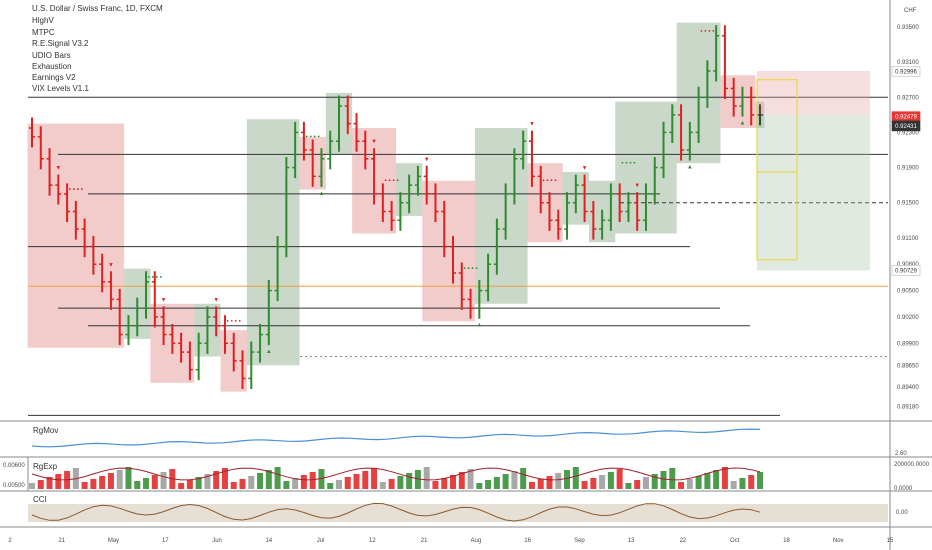  What do you see at coordinates (903, 489) in the screenshot?
I see `rgexp-right-tick-2: 0.0000` at bounding box center [903, 489].